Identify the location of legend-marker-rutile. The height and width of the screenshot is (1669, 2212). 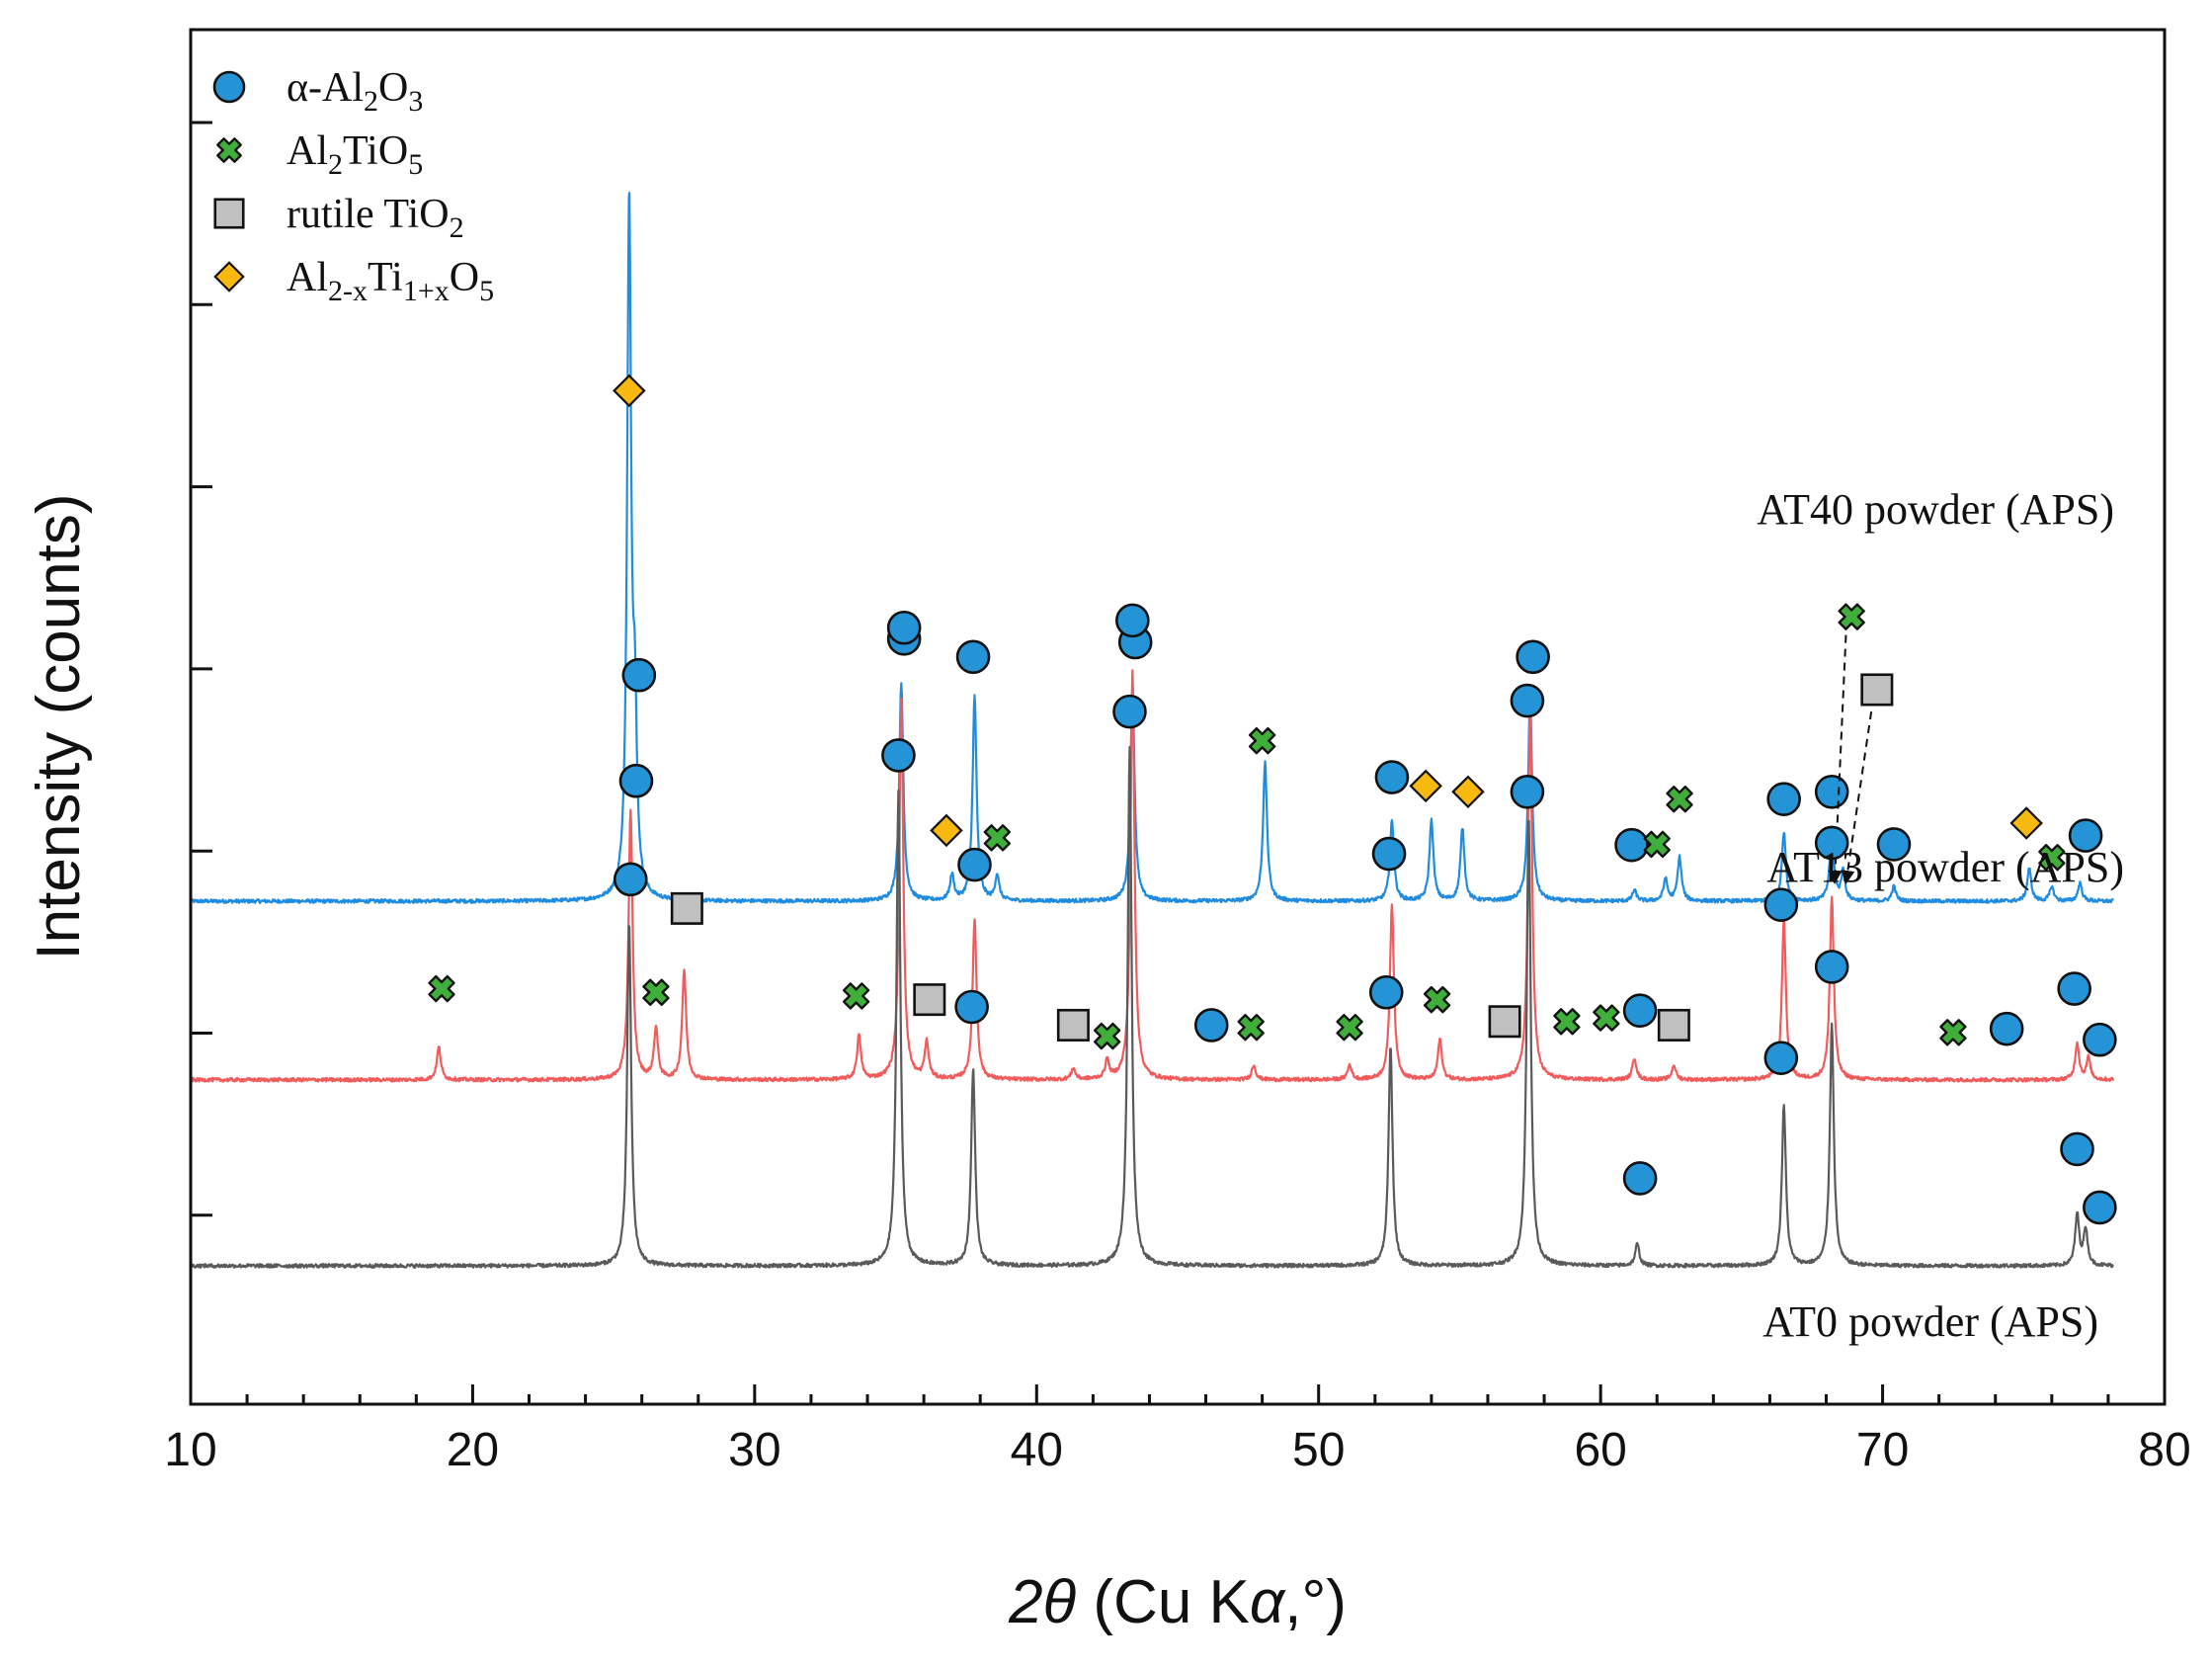
(229, 213).